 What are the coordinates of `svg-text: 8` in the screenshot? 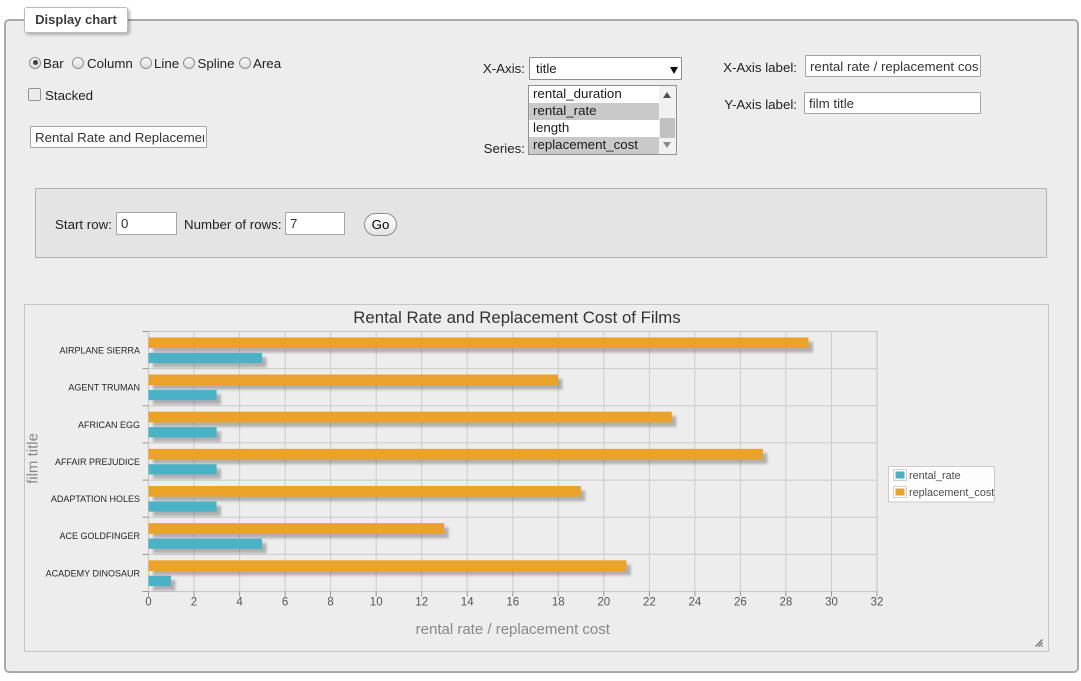 It's located at (330, 603).